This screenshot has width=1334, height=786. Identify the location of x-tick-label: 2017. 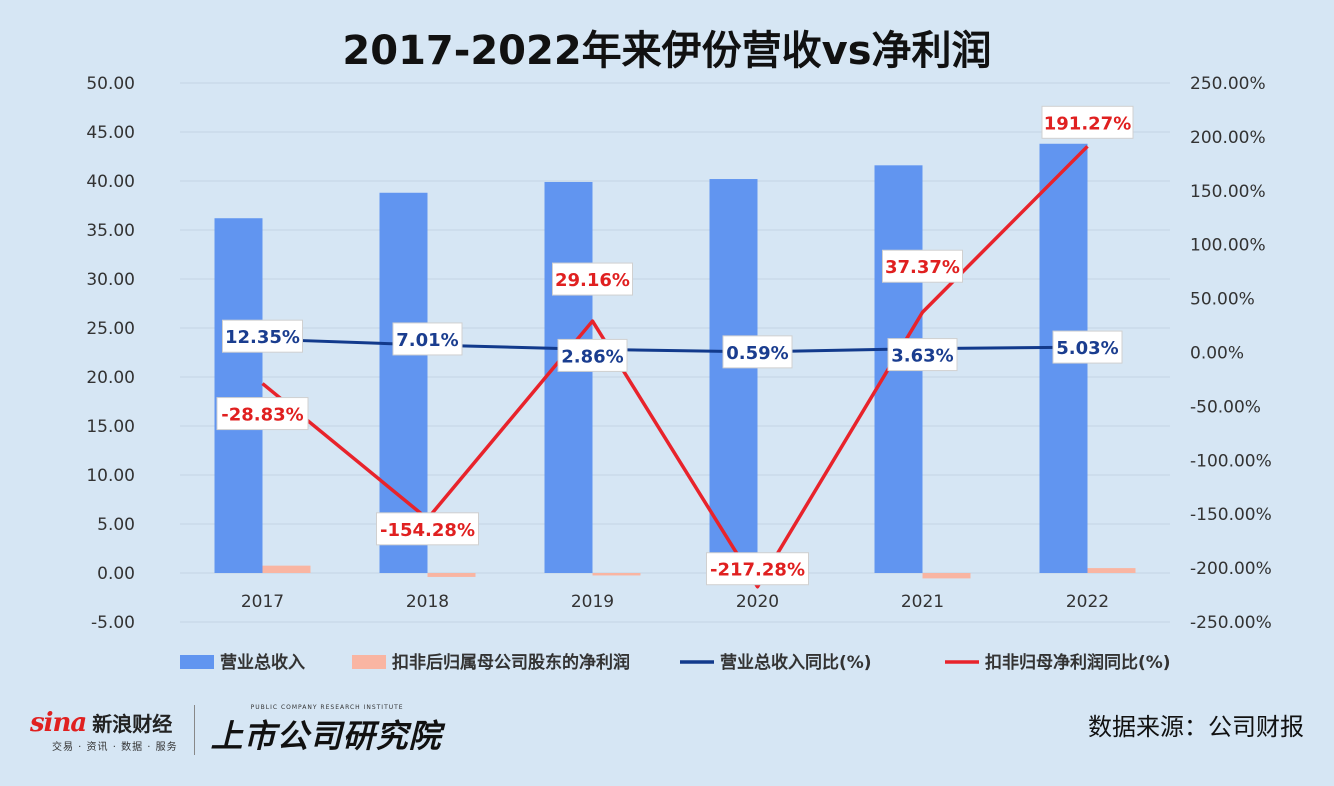
(262, 602).